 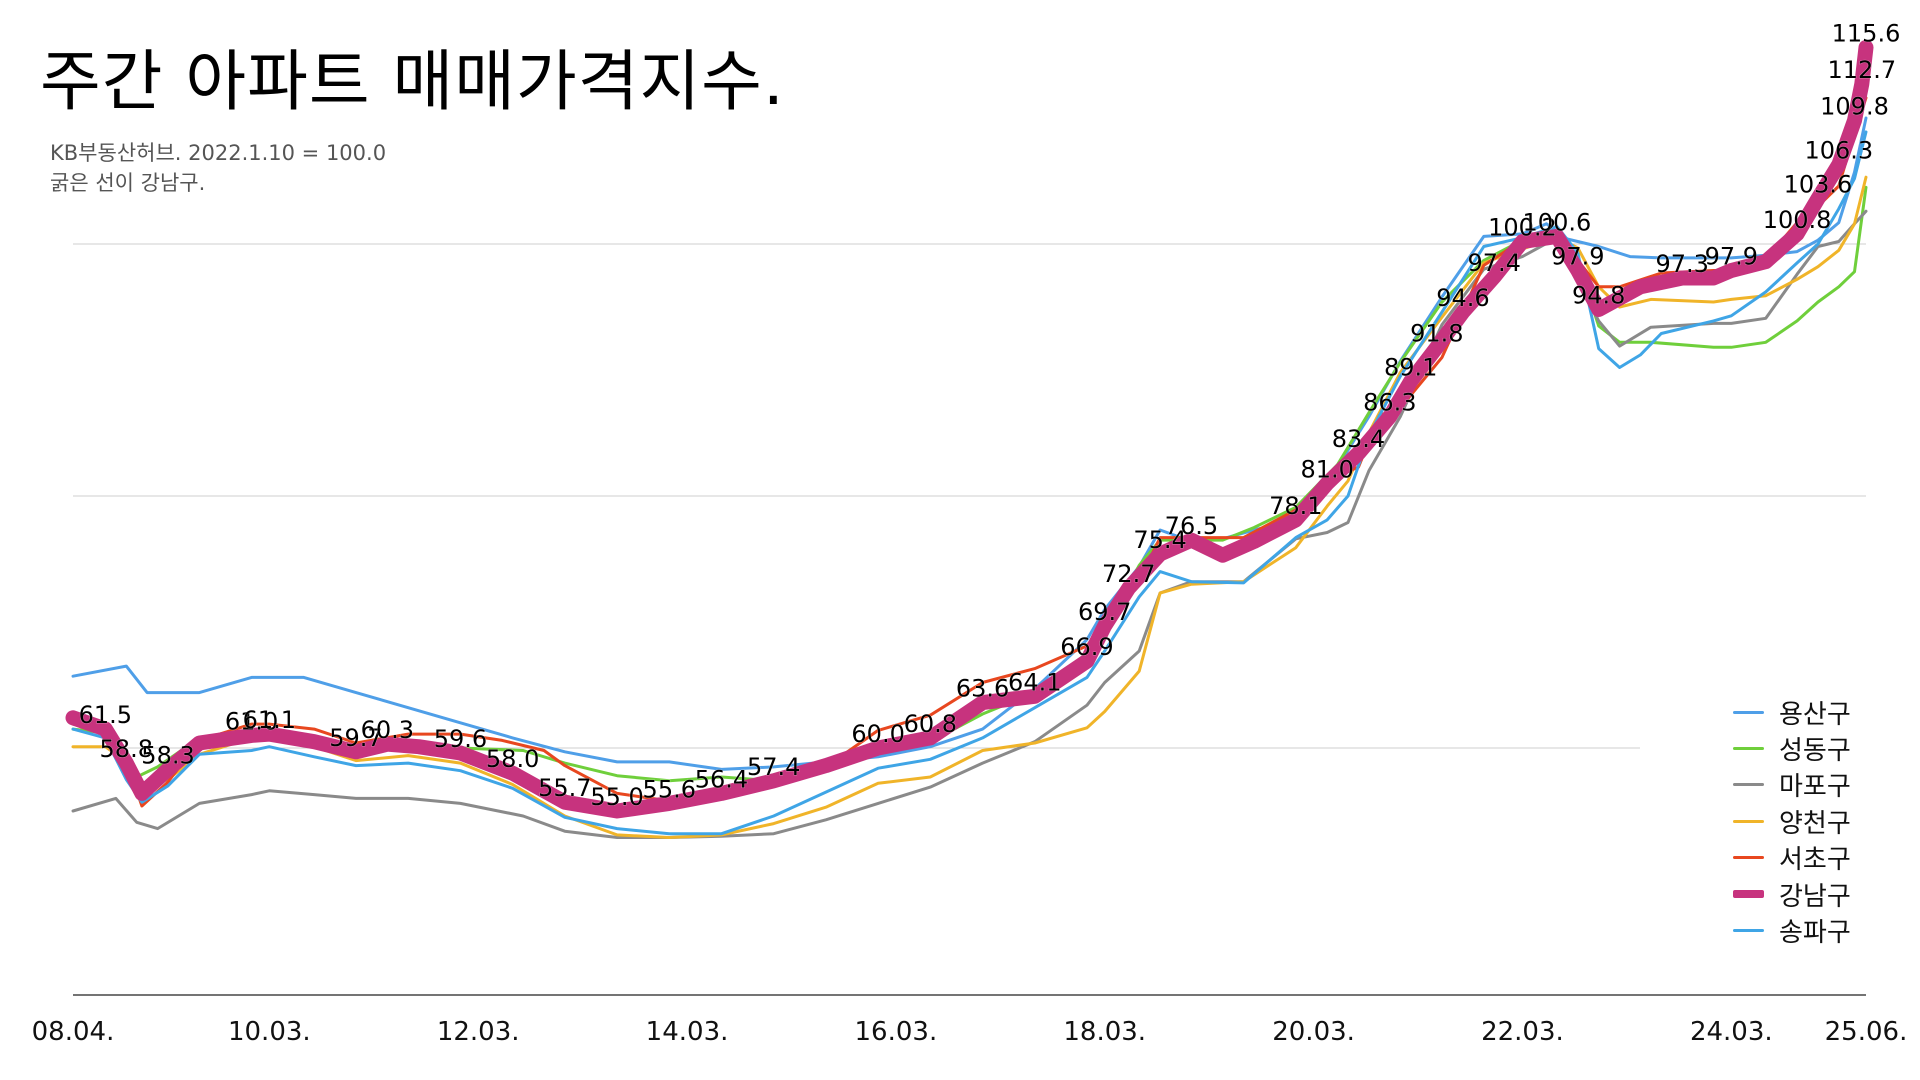 What do you see at coordinates (1295, 506) in the screenshot?
I see `data-label: 78.1` at bounding box center [1295, 506].